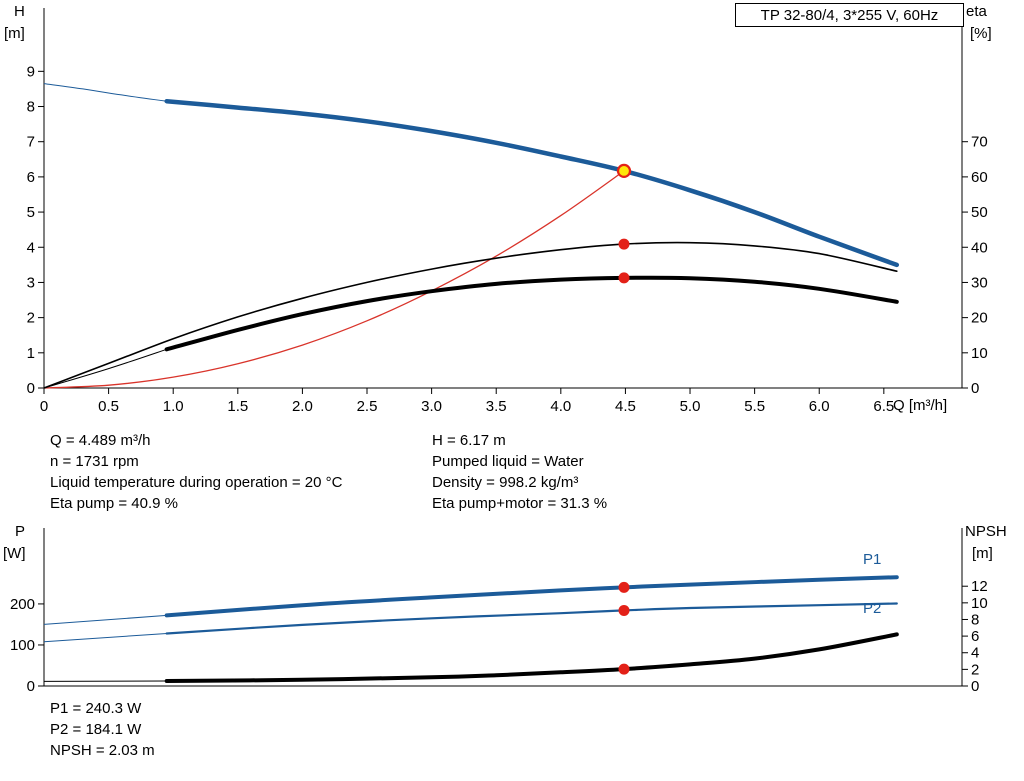 The image size is (1024, 781). I want to click on x-tick-label: 2.0, so click(302, 406).